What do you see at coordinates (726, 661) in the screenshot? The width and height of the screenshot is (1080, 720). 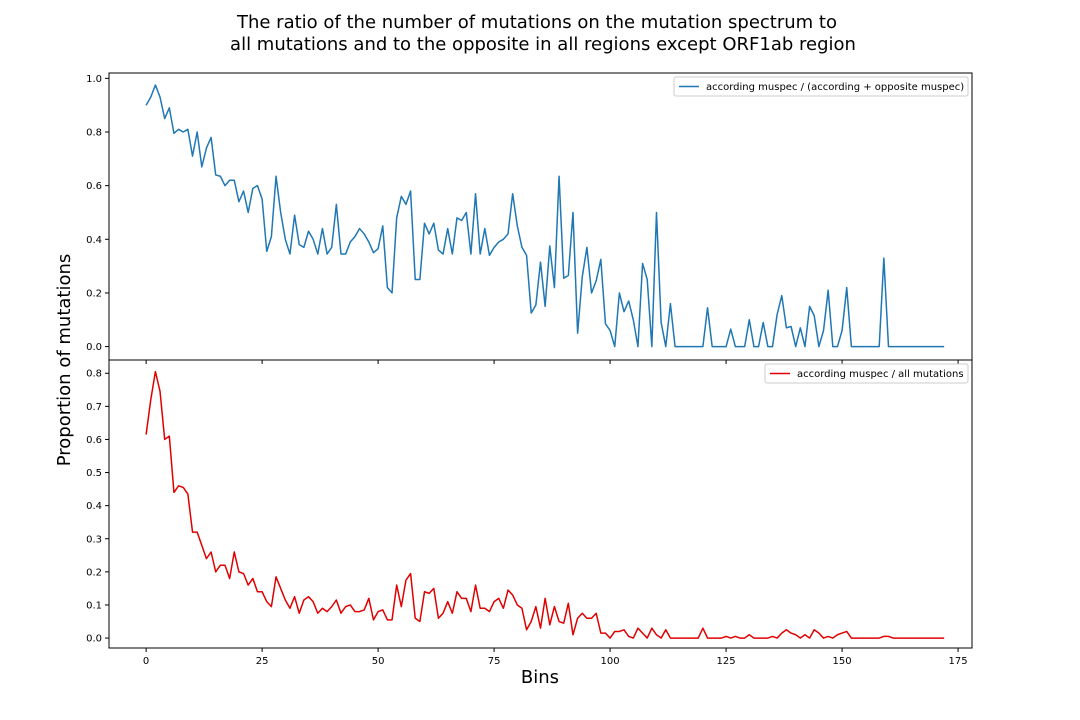 I see `bot-x-tick-label: 125` at bounding box center [726, 661].